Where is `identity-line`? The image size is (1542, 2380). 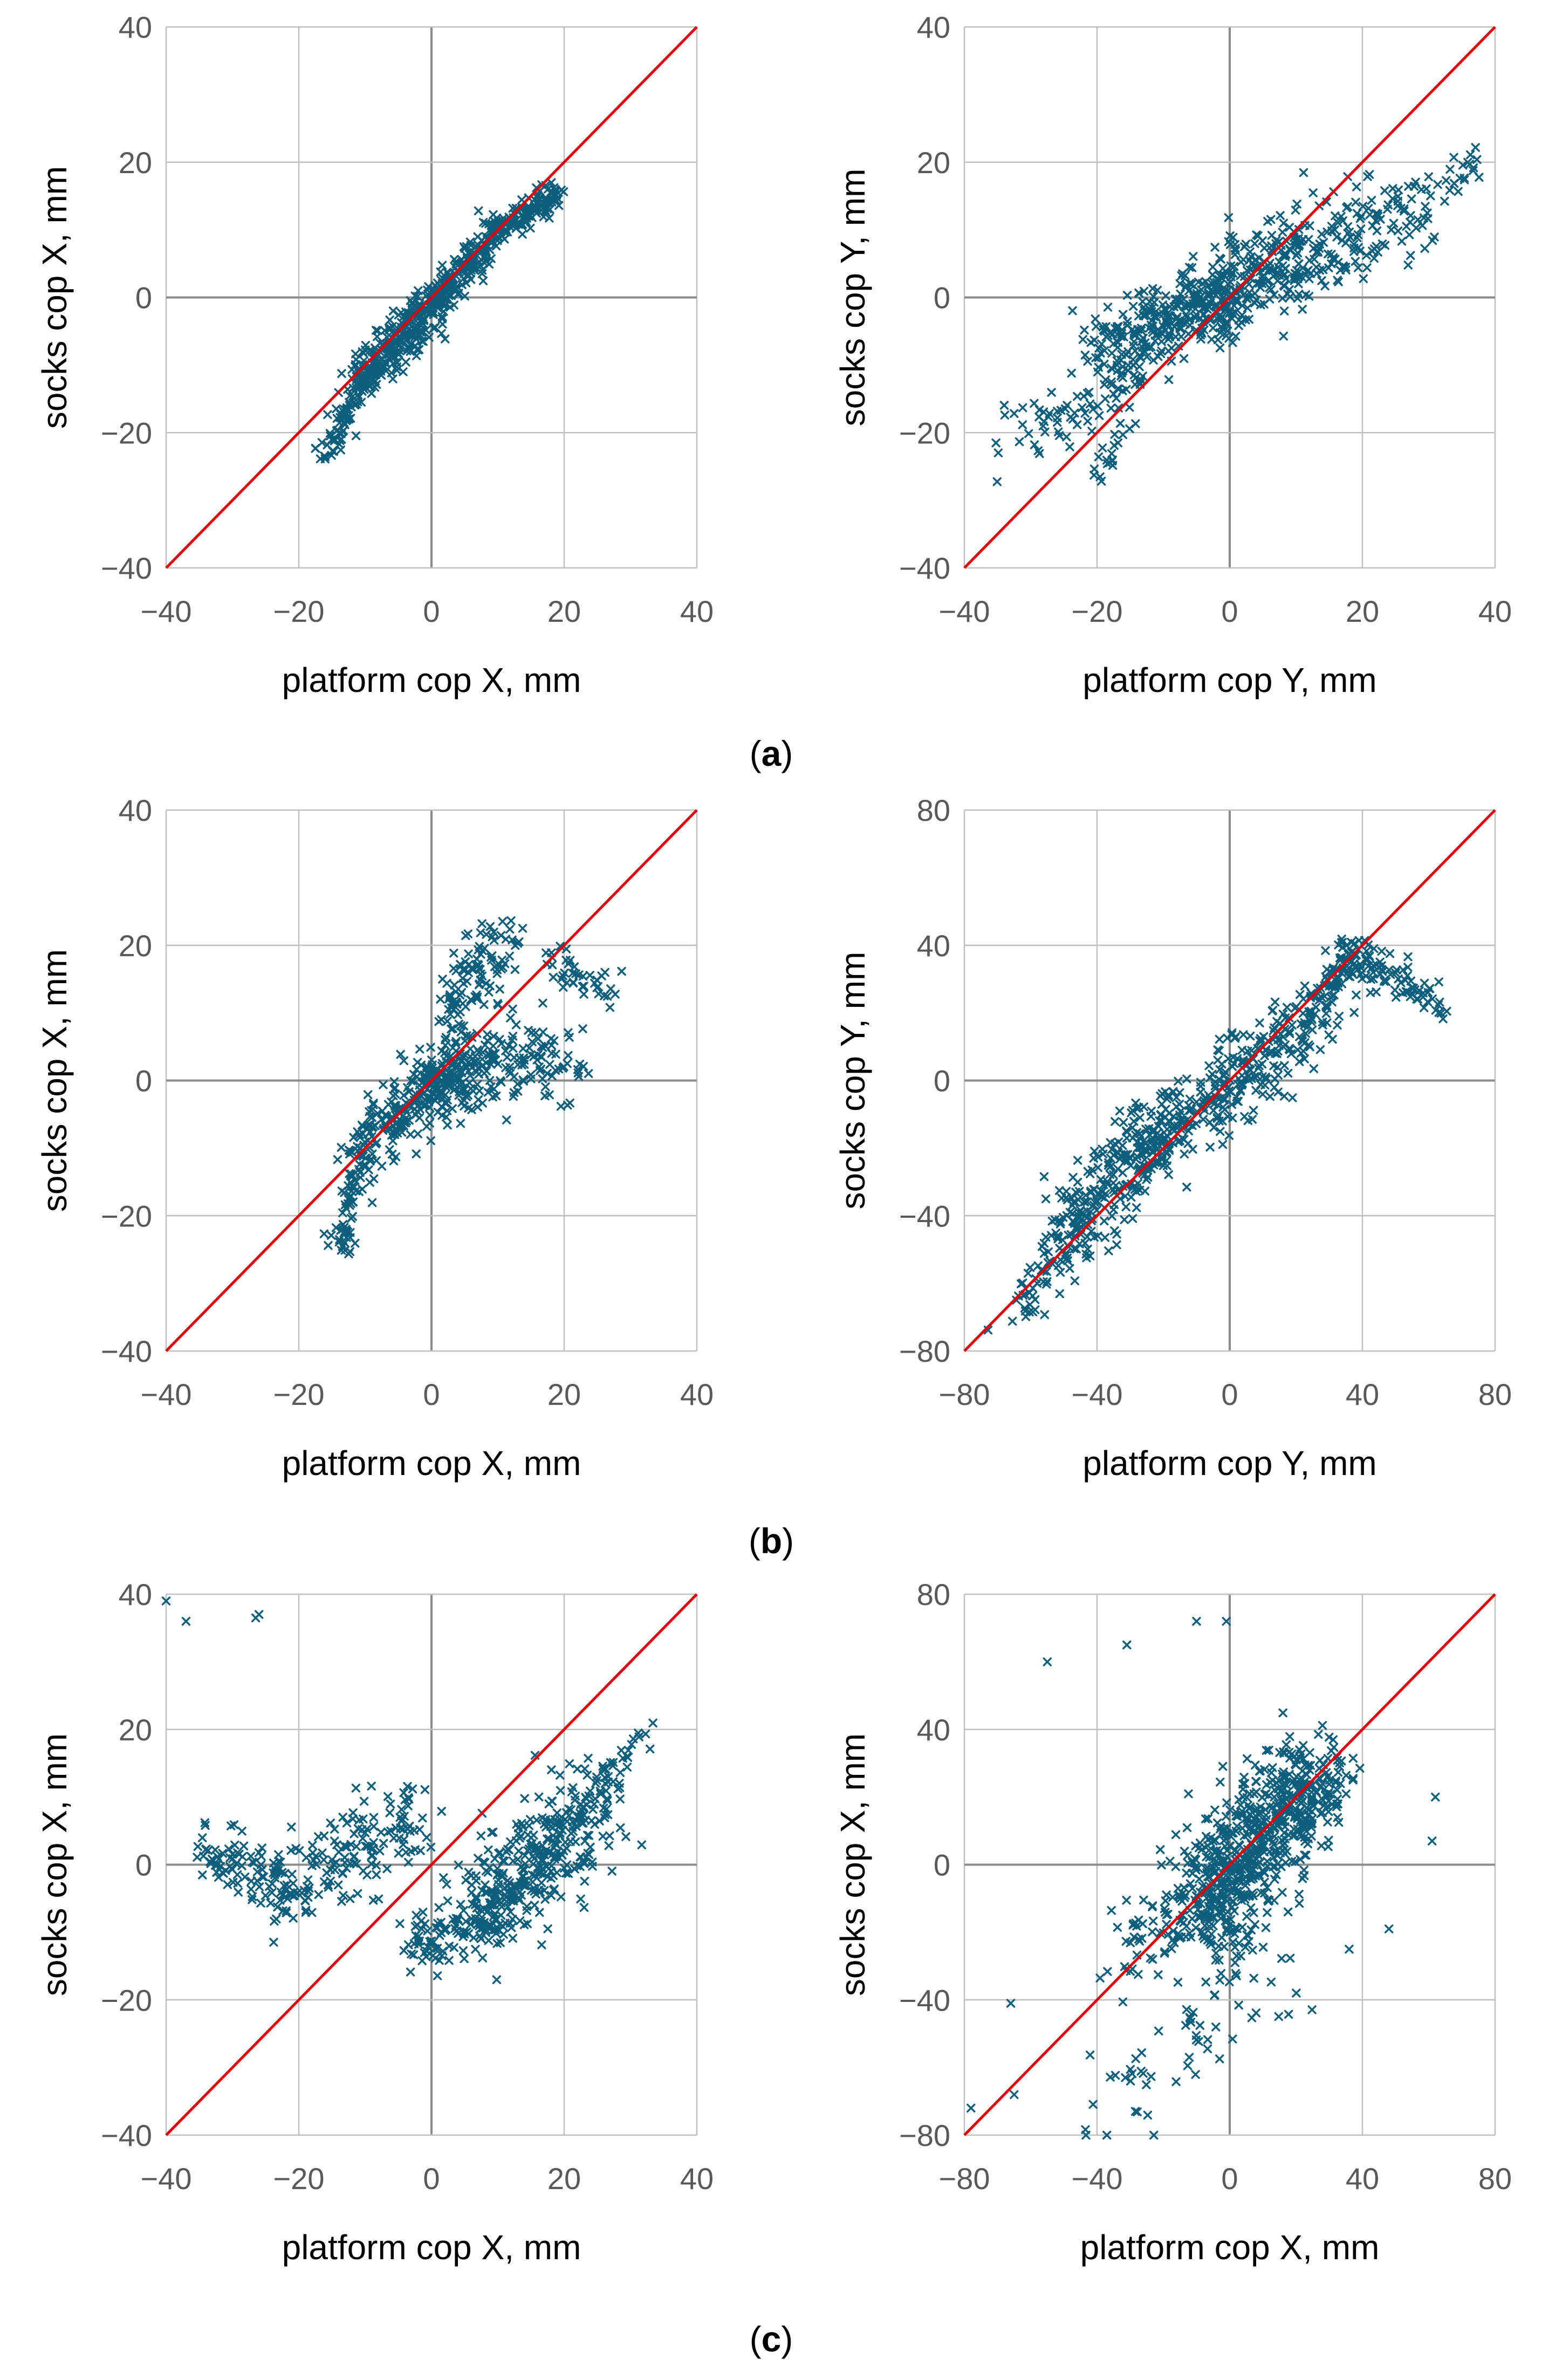
identity-line is located at coordinates (432, 1864).